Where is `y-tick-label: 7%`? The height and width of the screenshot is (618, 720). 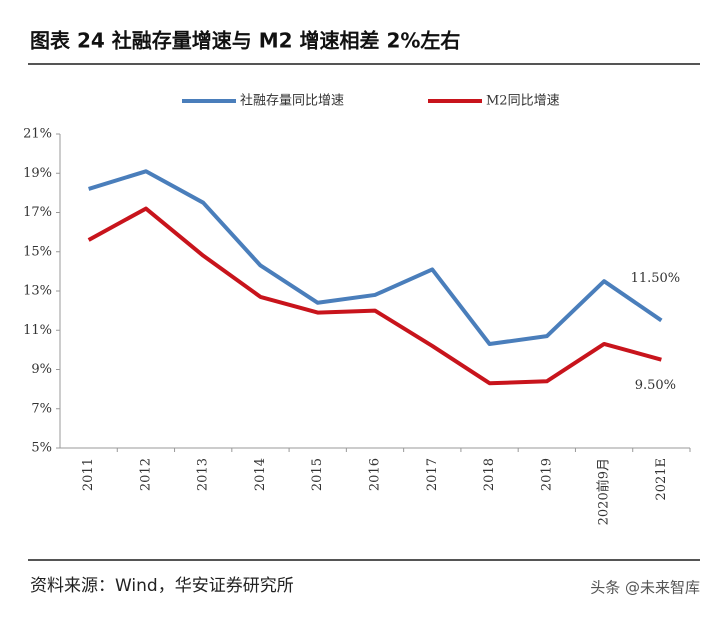 y-tick-label: 7% is located at coordinates (41, 408).